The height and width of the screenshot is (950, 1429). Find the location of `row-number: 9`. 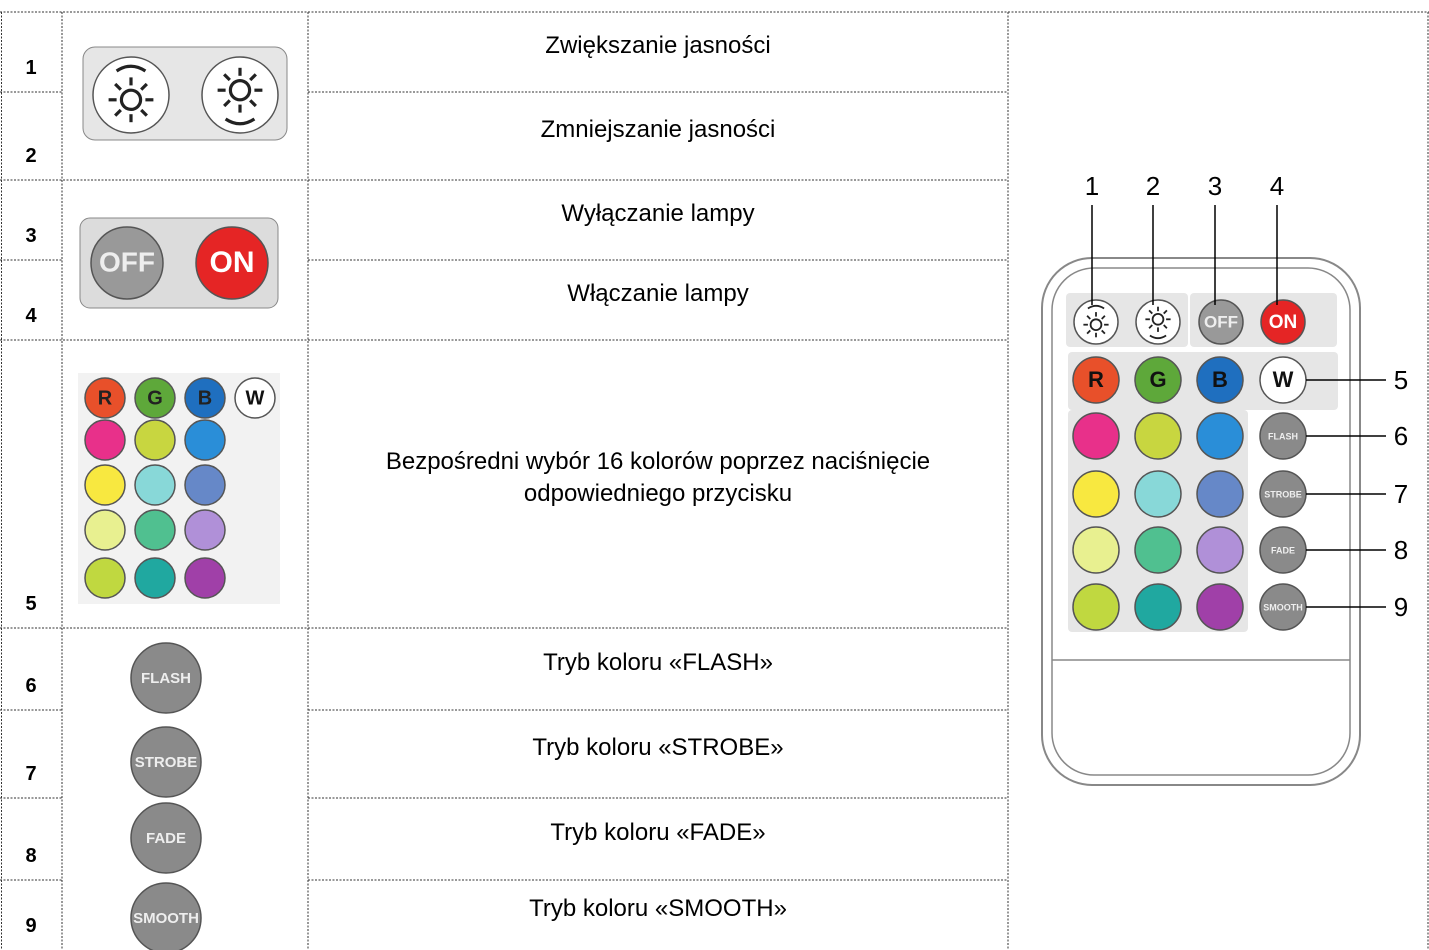

row-number: 9 is located at coordinates (31, 926).